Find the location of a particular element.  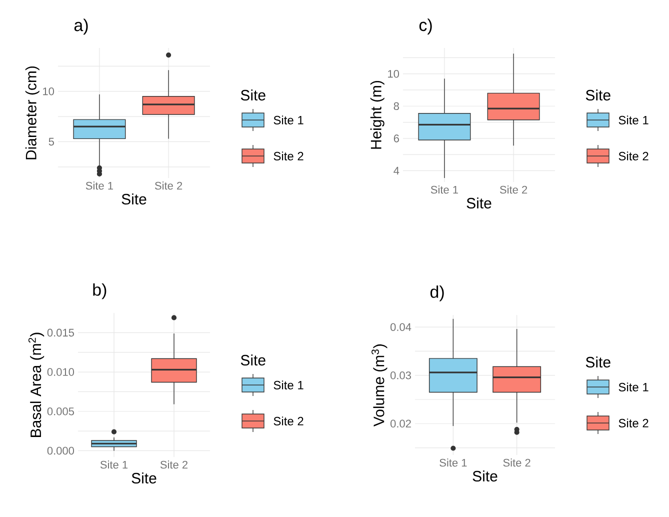

y-tick-label: 6 is located at coordinates (396, 138).